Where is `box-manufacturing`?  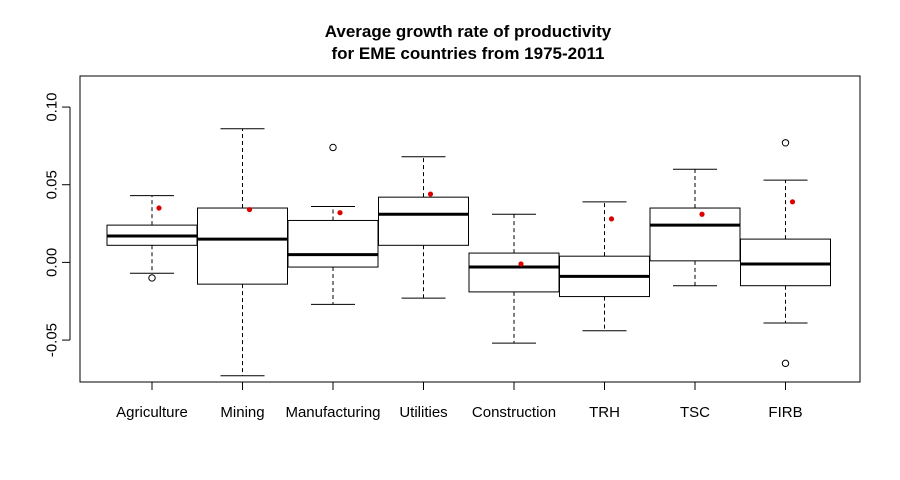 box-manufacturing is located at coordinates (333, 224).